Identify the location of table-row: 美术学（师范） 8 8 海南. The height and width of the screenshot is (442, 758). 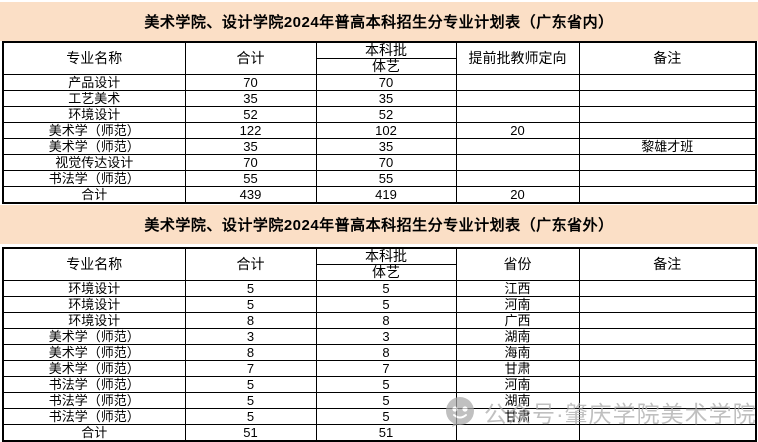
(379, 352).